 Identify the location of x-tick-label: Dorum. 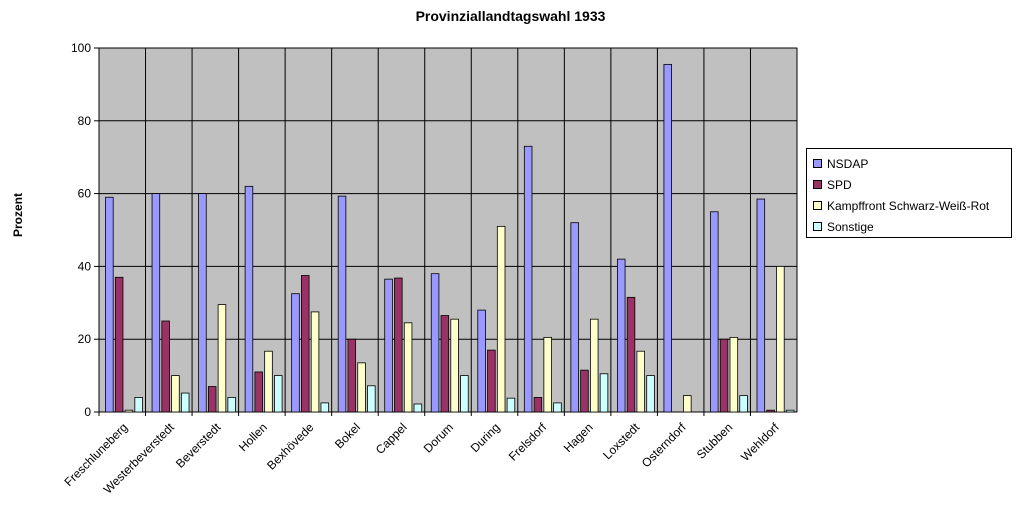
(438, 437).